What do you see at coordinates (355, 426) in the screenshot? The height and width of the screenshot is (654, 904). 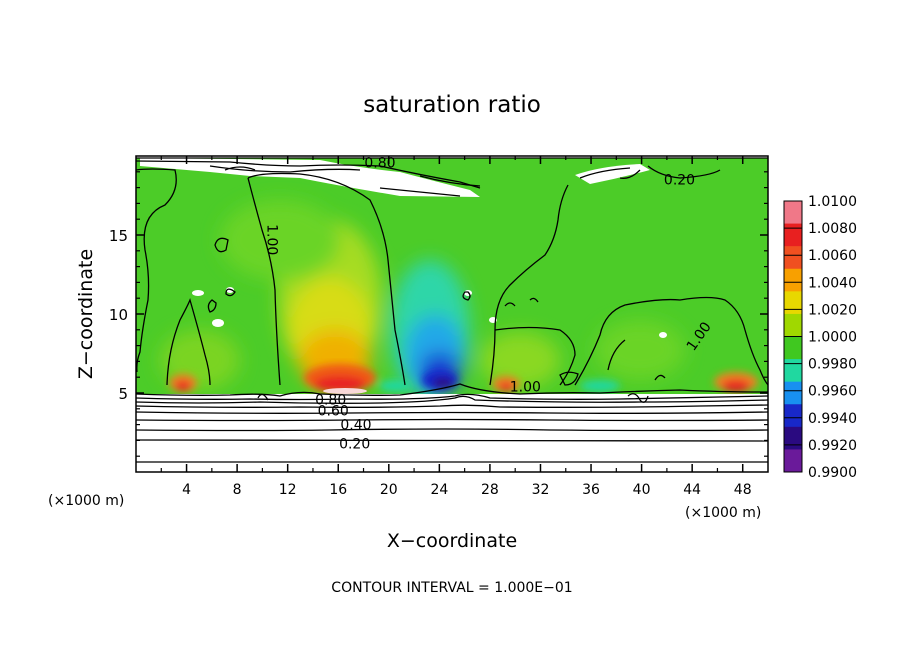 I see `contour-label: 0.40` at bounding box center [355, 426].